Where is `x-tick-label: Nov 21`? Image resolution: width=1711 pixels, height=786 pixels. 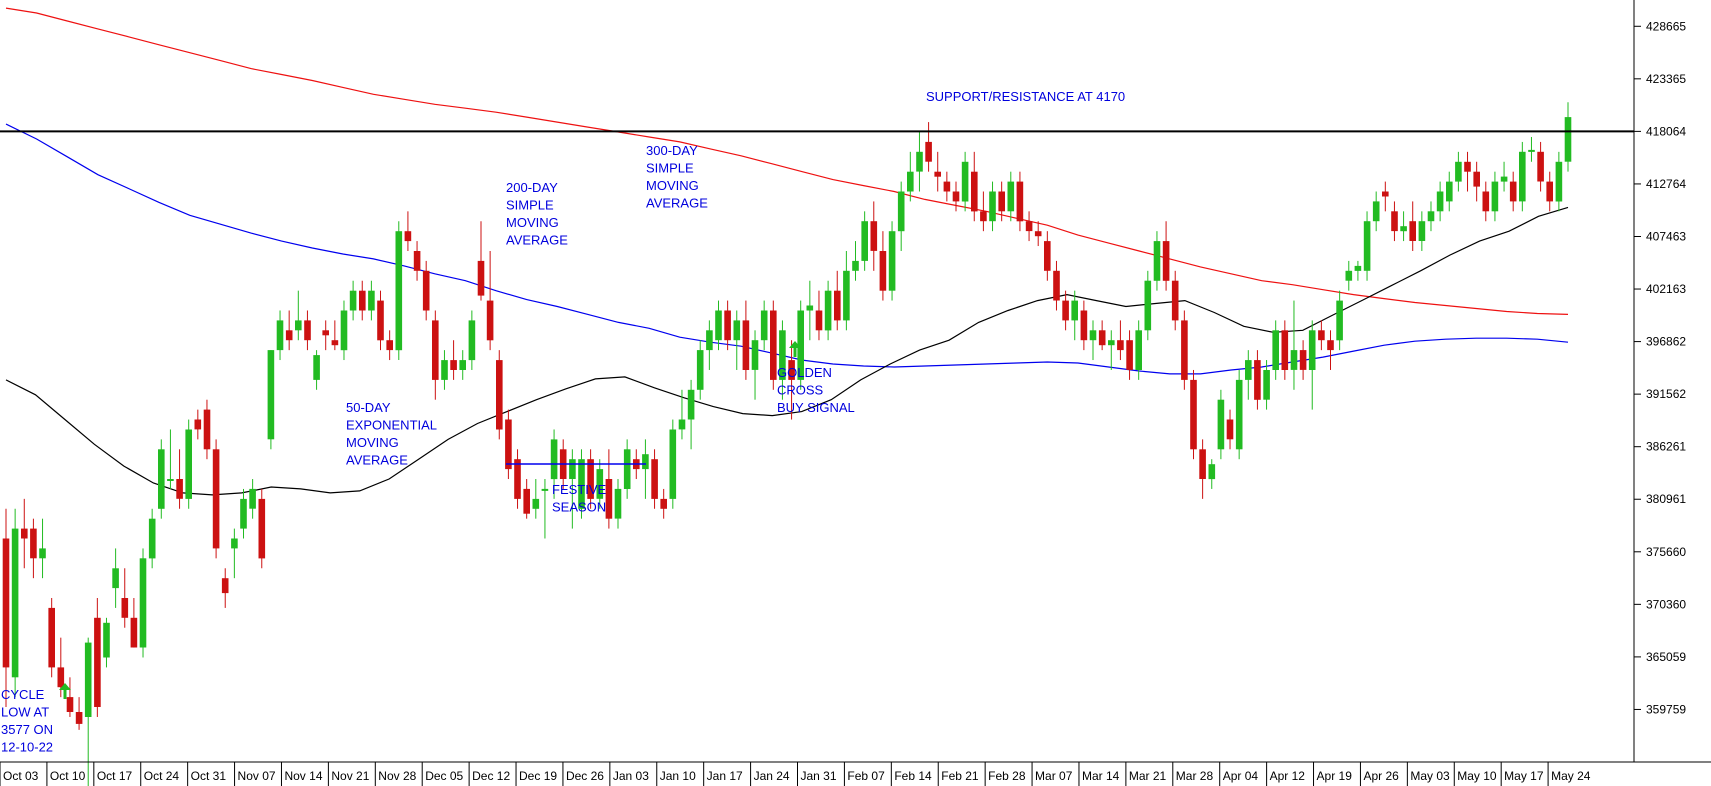
x-tick-label: Nov 21 is located at coordinates (350, 776).